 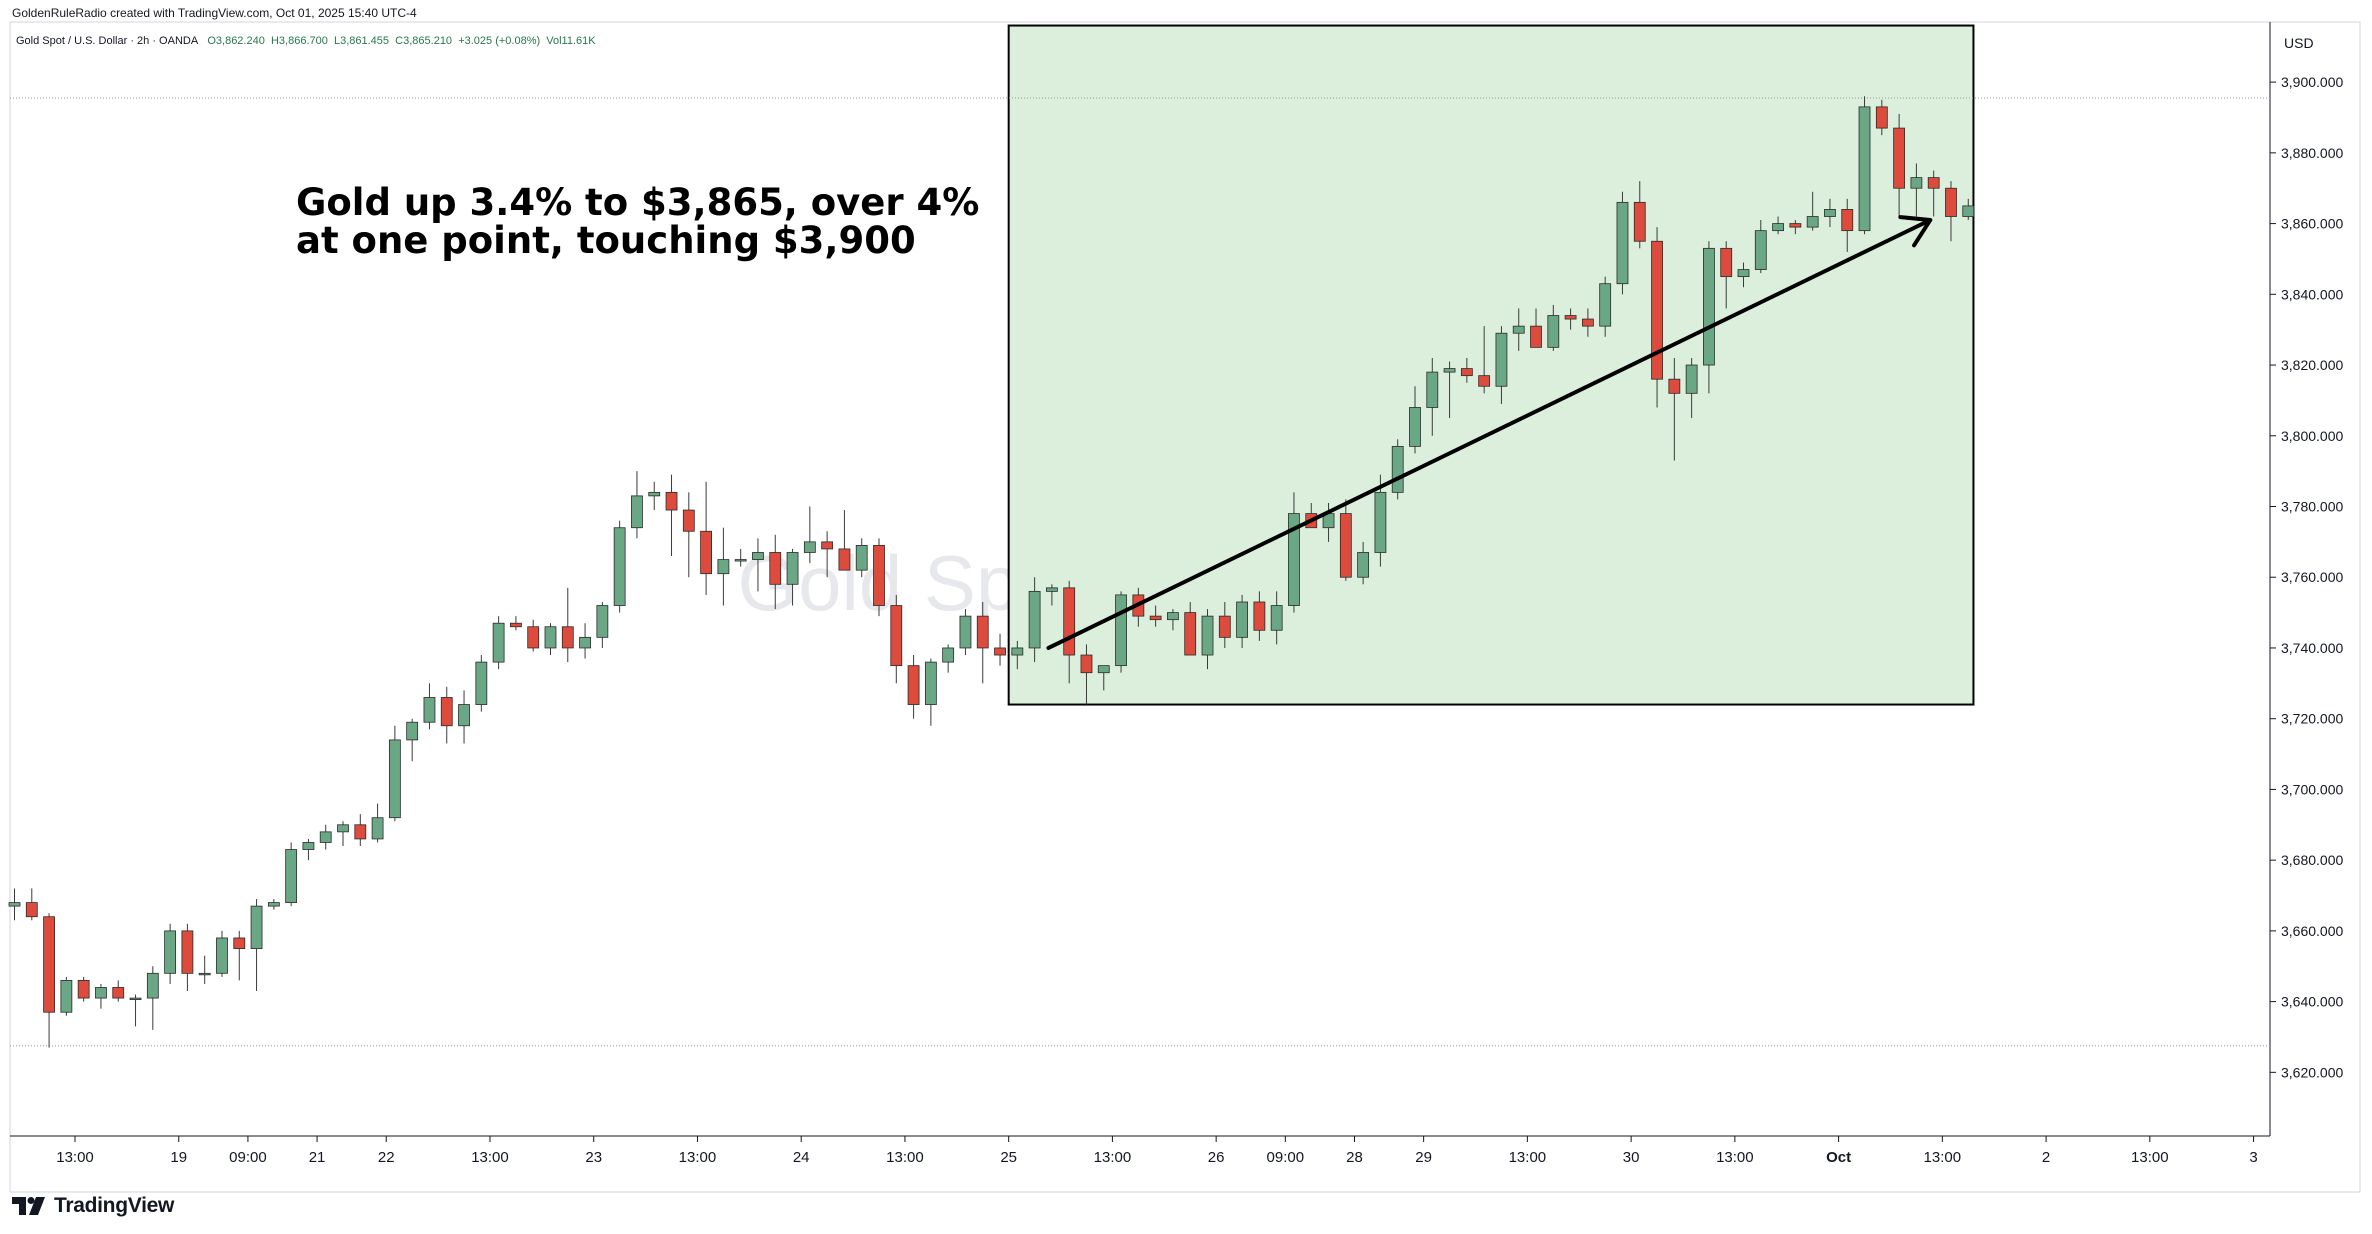 I want to click on trend-arrow-head, so click(x=1915, y=231).